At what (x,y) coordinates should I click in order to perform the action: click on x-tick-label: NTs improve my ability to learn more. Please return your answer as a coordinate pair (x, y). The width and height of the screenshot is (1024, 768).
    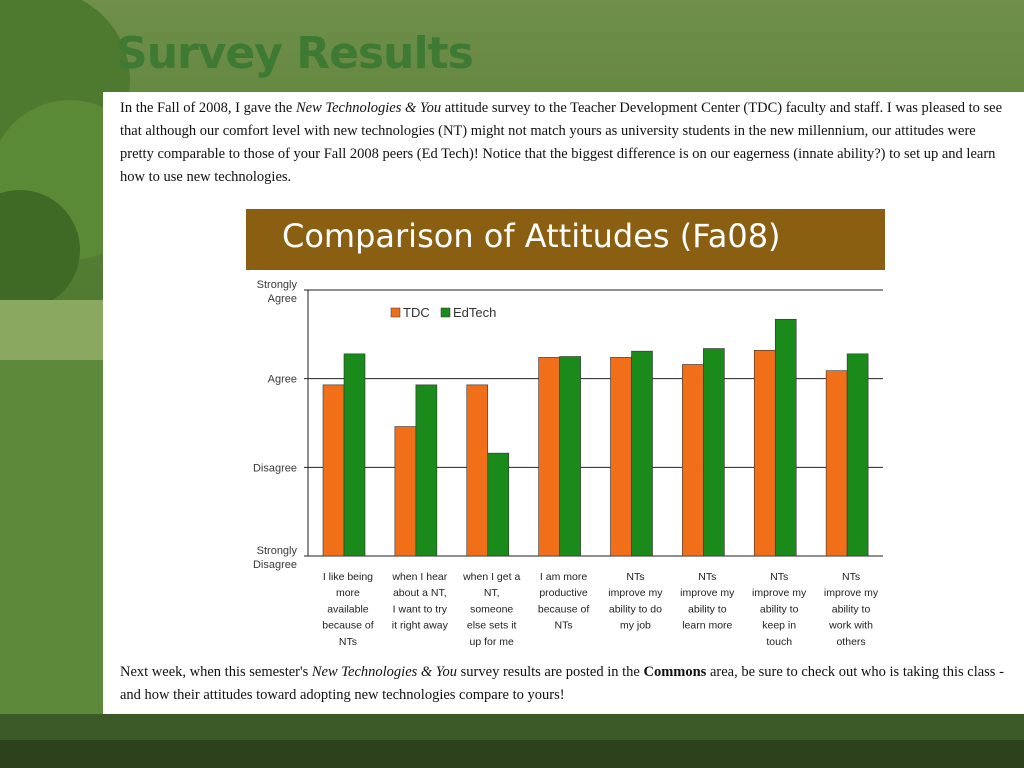
    Looking at the image, I should click on (707, 601).